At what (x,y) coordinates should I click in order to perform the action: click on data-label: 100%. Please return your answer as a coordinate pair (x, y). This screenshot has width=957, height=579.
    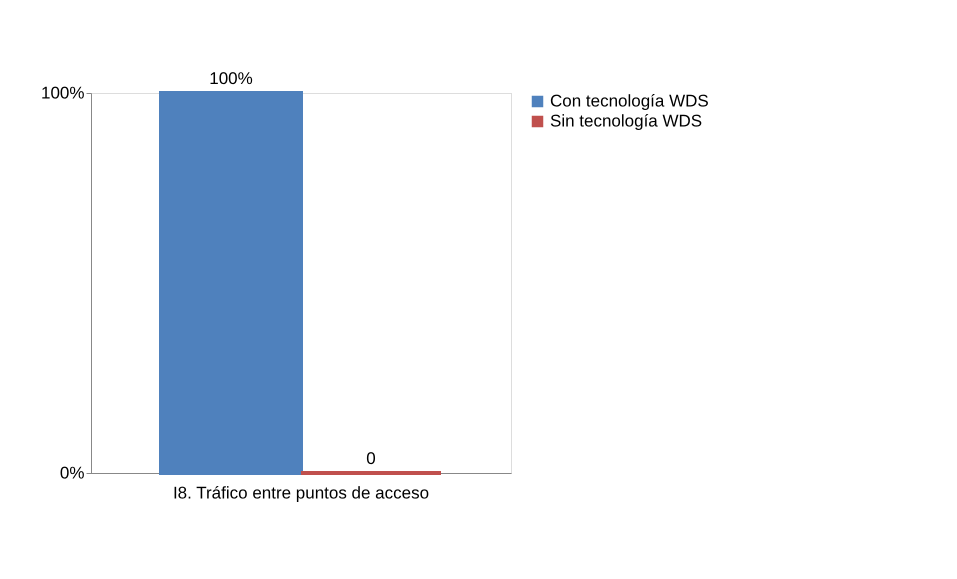
    Looking at the image, I should click on (231, 78).